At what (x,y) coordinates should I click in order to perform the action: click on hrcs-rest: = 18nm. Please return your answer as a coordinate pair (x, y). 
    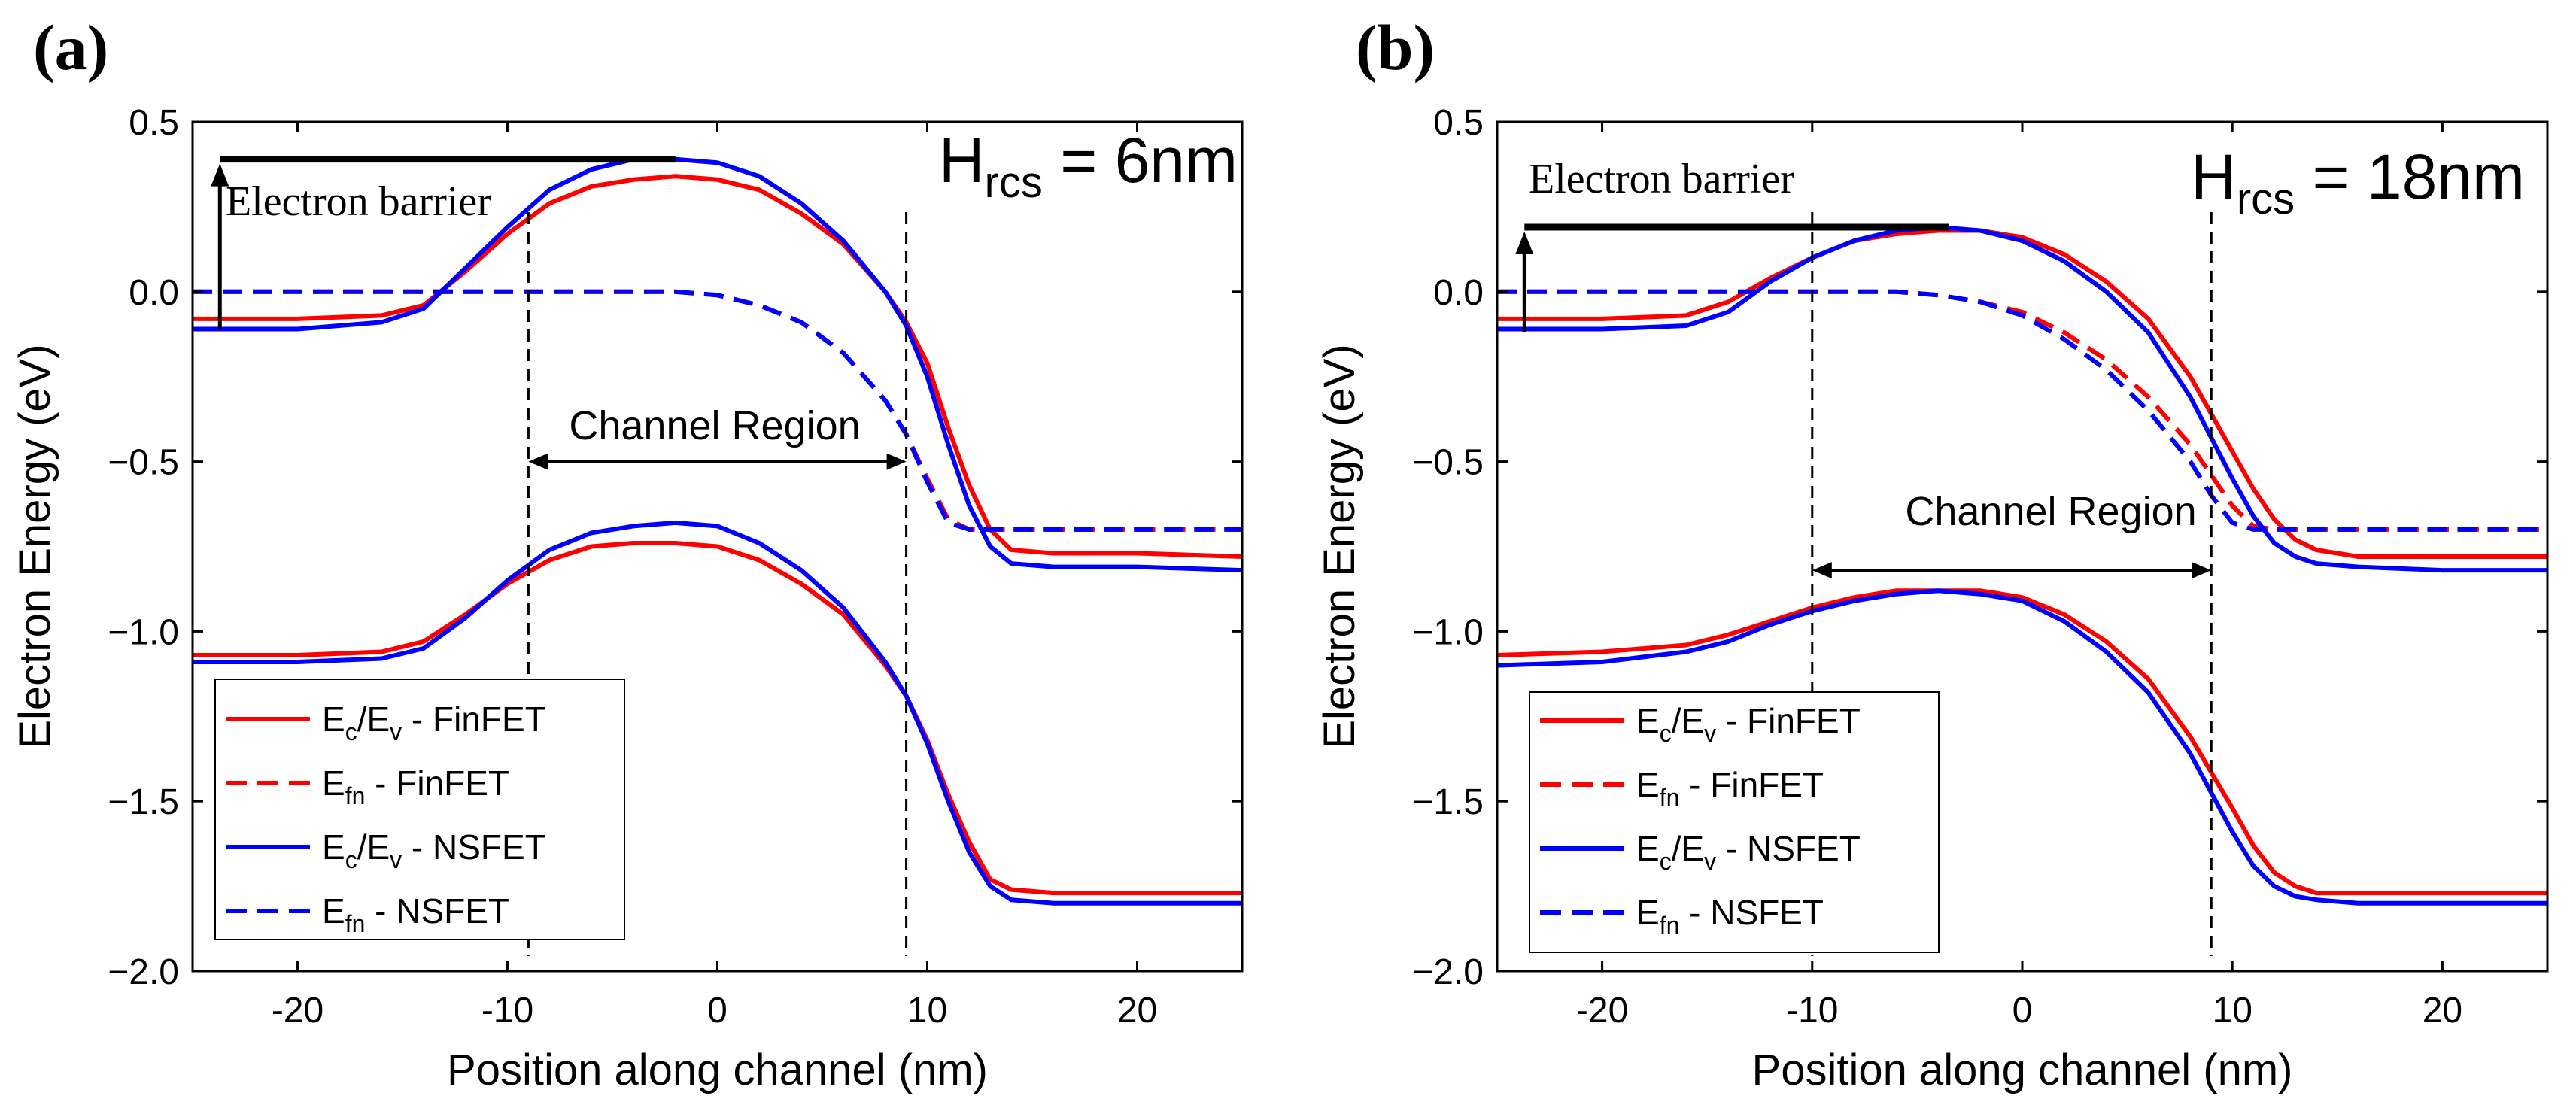
    Looking at the image, I should click on (2410, 177).